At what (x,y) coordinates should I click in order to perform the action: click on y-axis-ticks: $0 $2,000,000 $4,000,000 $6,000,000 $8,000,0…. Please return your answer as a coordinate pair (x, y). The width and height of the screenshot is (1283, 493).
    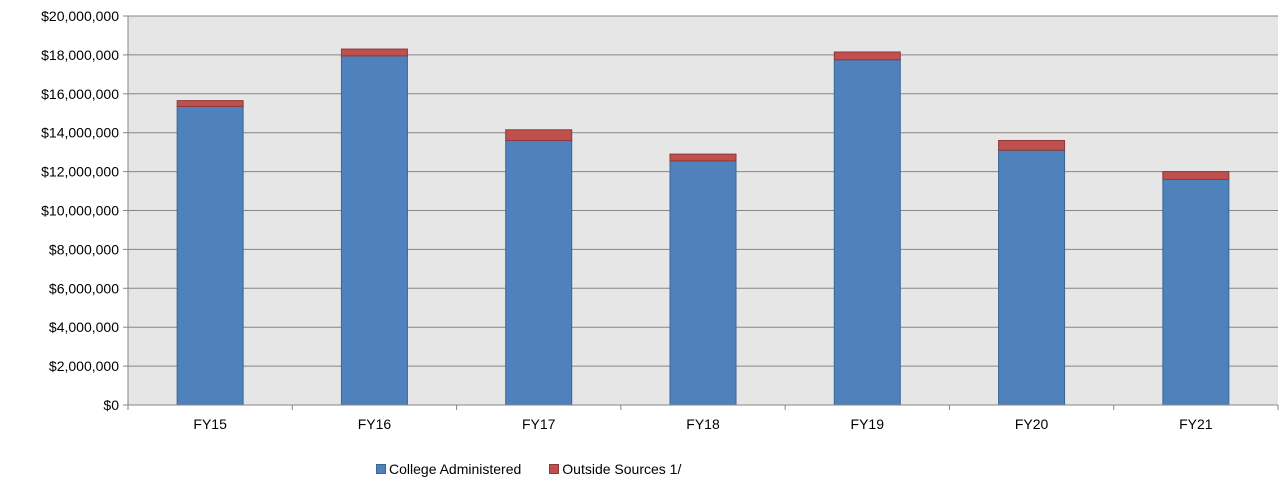
    Looking at the image, I should click on (84, 210).